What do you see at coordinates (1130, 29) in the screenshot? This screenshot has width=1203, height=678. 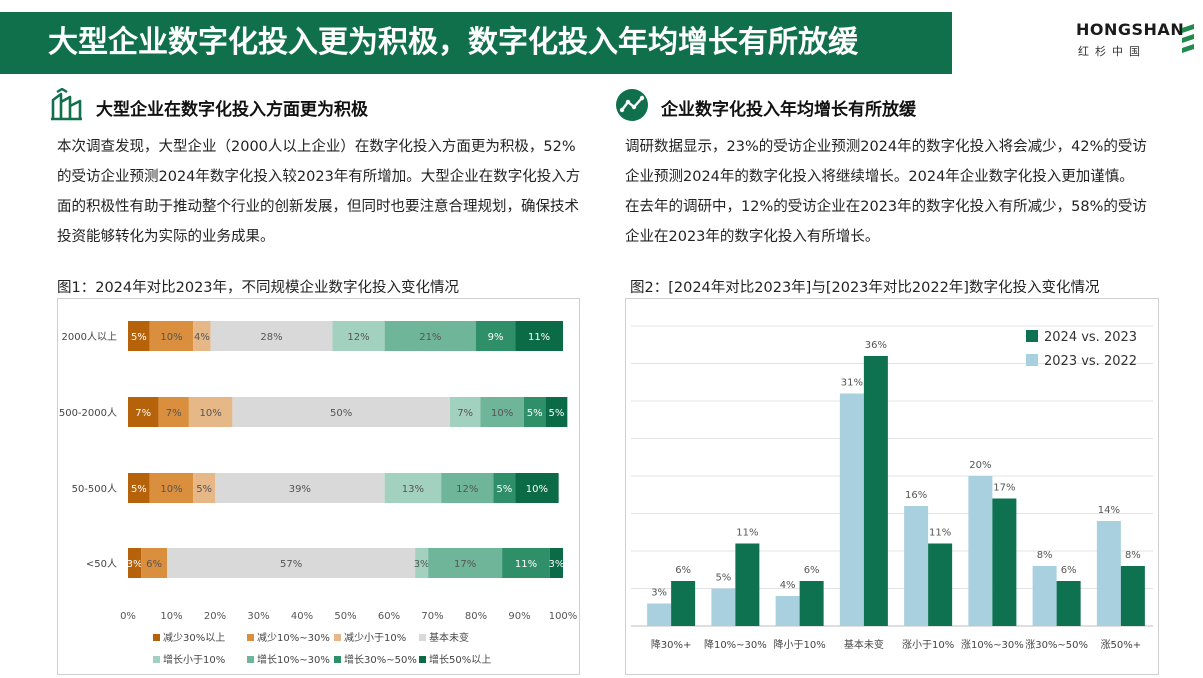 I see `logo-wordmark: HONGSHAN` at bounding box center [1130, 29].